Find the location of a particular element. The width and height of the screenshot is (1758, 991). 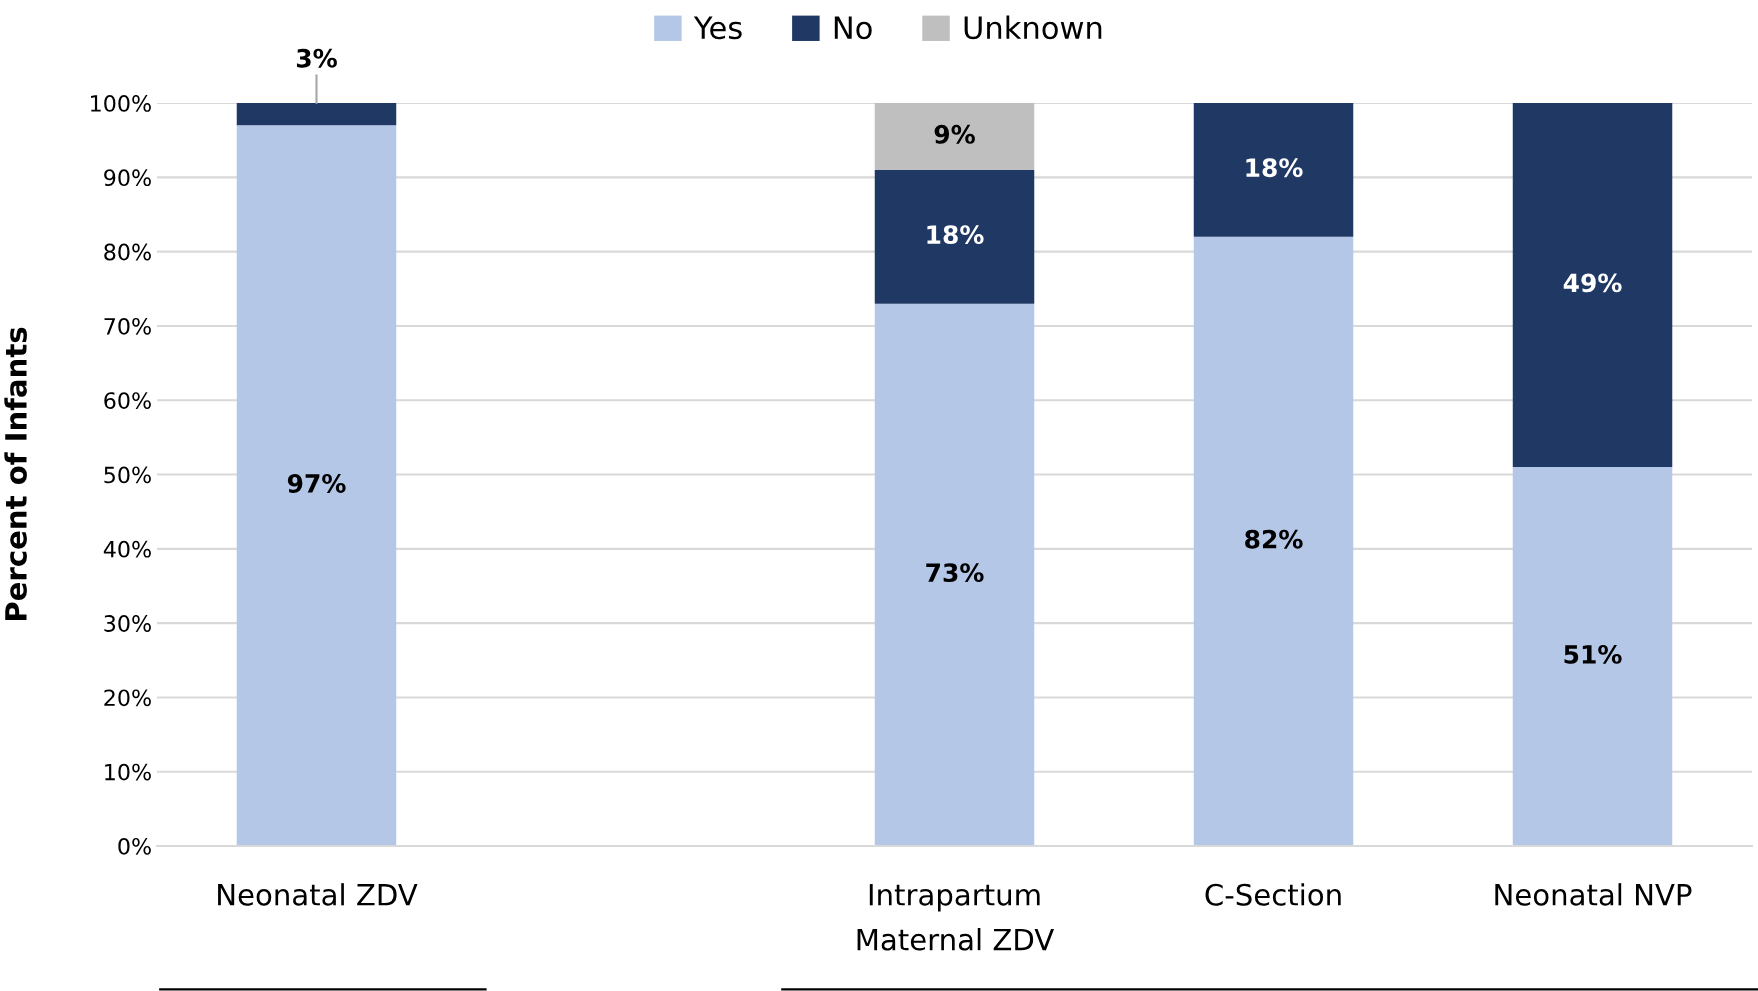

x-tick-label: Neonatal ZDV is located at coordinates (318, 894).